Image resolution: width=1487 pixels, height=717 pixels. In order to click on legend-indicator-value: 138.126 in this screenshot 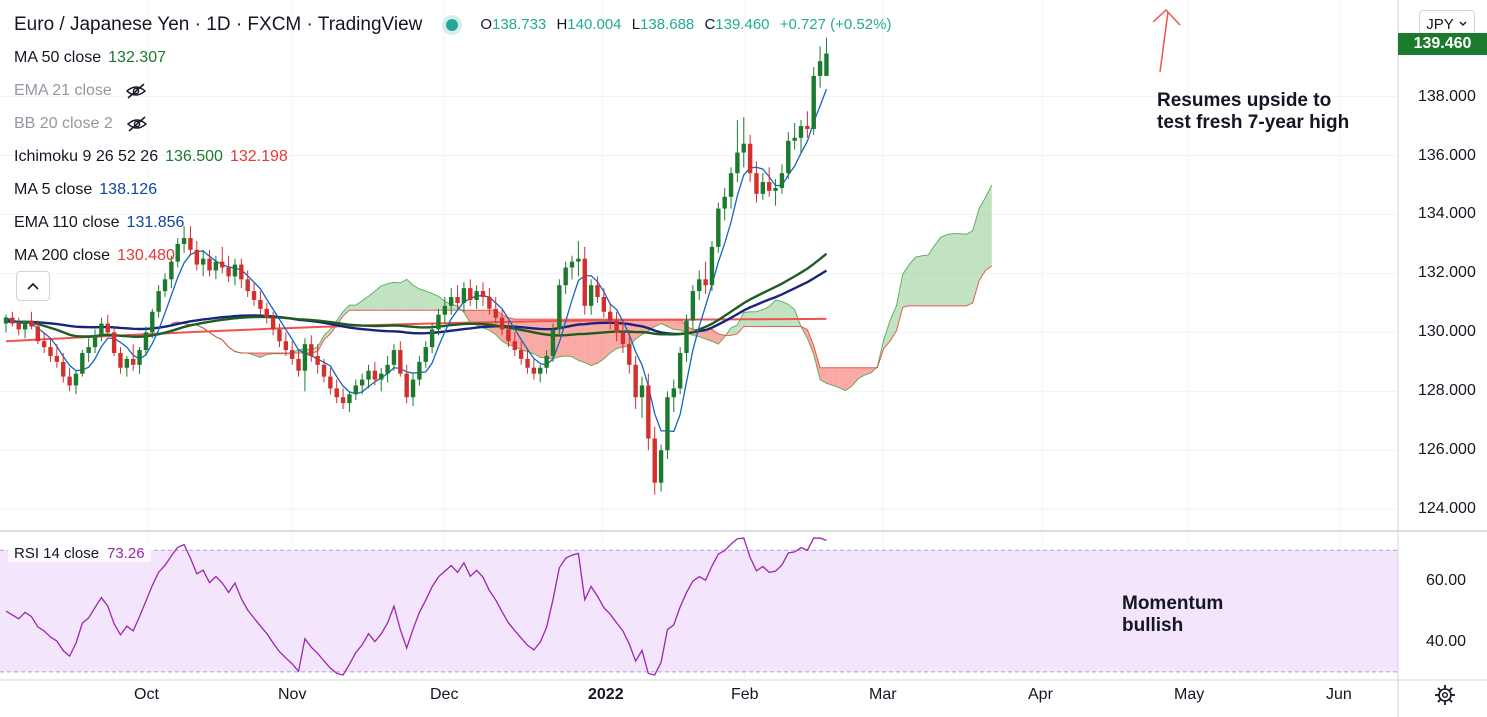, I will do `click(128, 189)`.